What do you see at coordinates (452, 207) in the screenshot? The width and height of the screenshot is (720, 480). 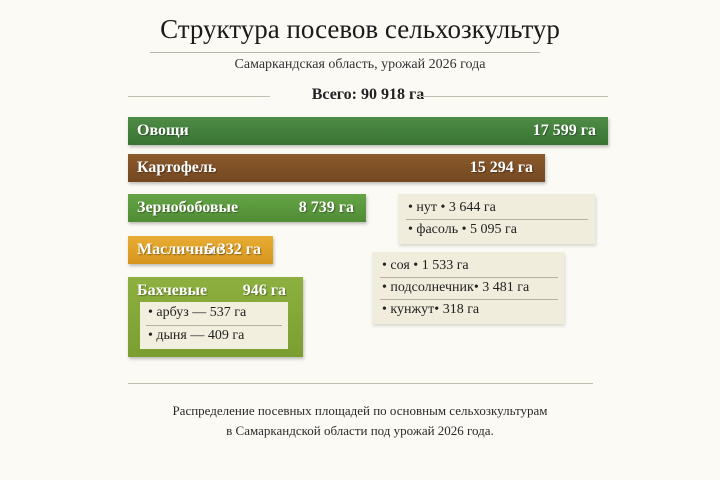 I see `breakdown-item: • нут • 3 644 га` at bounding box center [452, 207].